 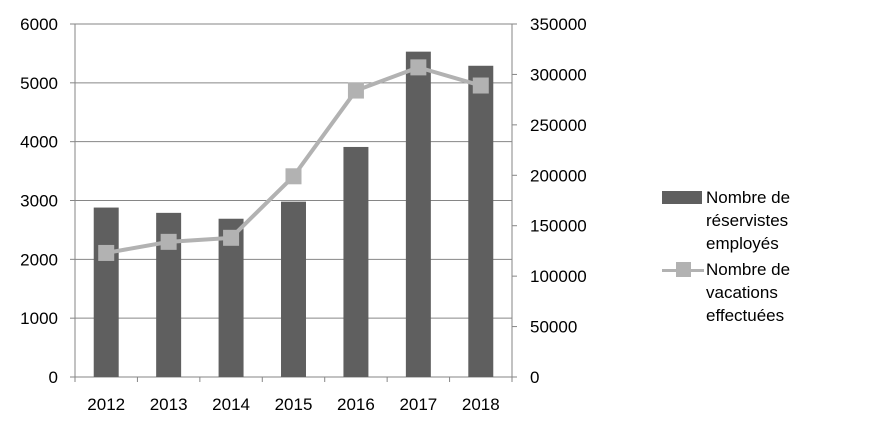 What do you see at coordinates (558, 125) in the screenshot?
I see `y-right-tick-label: 250000` at bounding box center [558, 125].